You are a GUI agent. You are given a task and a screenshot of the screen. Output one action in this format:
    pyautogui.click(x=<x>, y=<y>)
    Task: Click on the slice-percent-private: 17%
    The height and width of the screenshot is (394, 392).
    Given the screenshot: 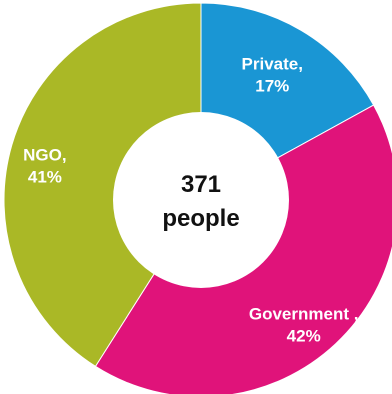 What is the action you would take?
    pyautogui.click(x=272, y=85)
    